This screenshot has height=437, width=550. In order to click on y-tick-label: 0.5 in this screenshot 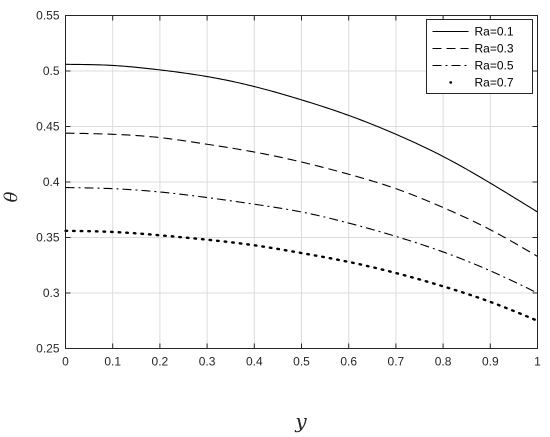, I will do `click(51, 71)`.